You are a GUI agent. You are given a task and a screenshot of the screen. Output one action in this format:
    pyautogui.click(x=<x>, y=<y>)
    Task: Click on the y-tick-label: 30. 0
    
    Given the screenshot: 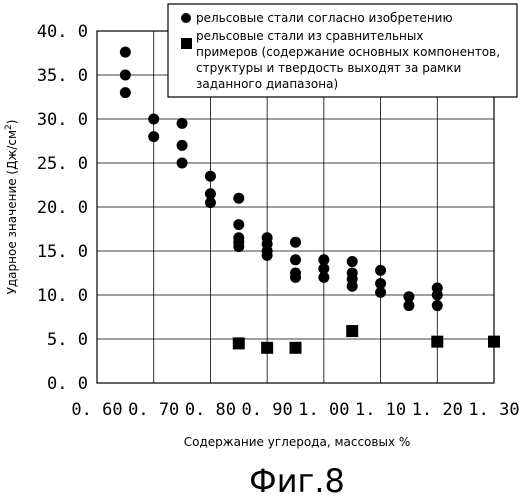 What is the action you would take?
    pyautogui.click(x=62, y=120)
    